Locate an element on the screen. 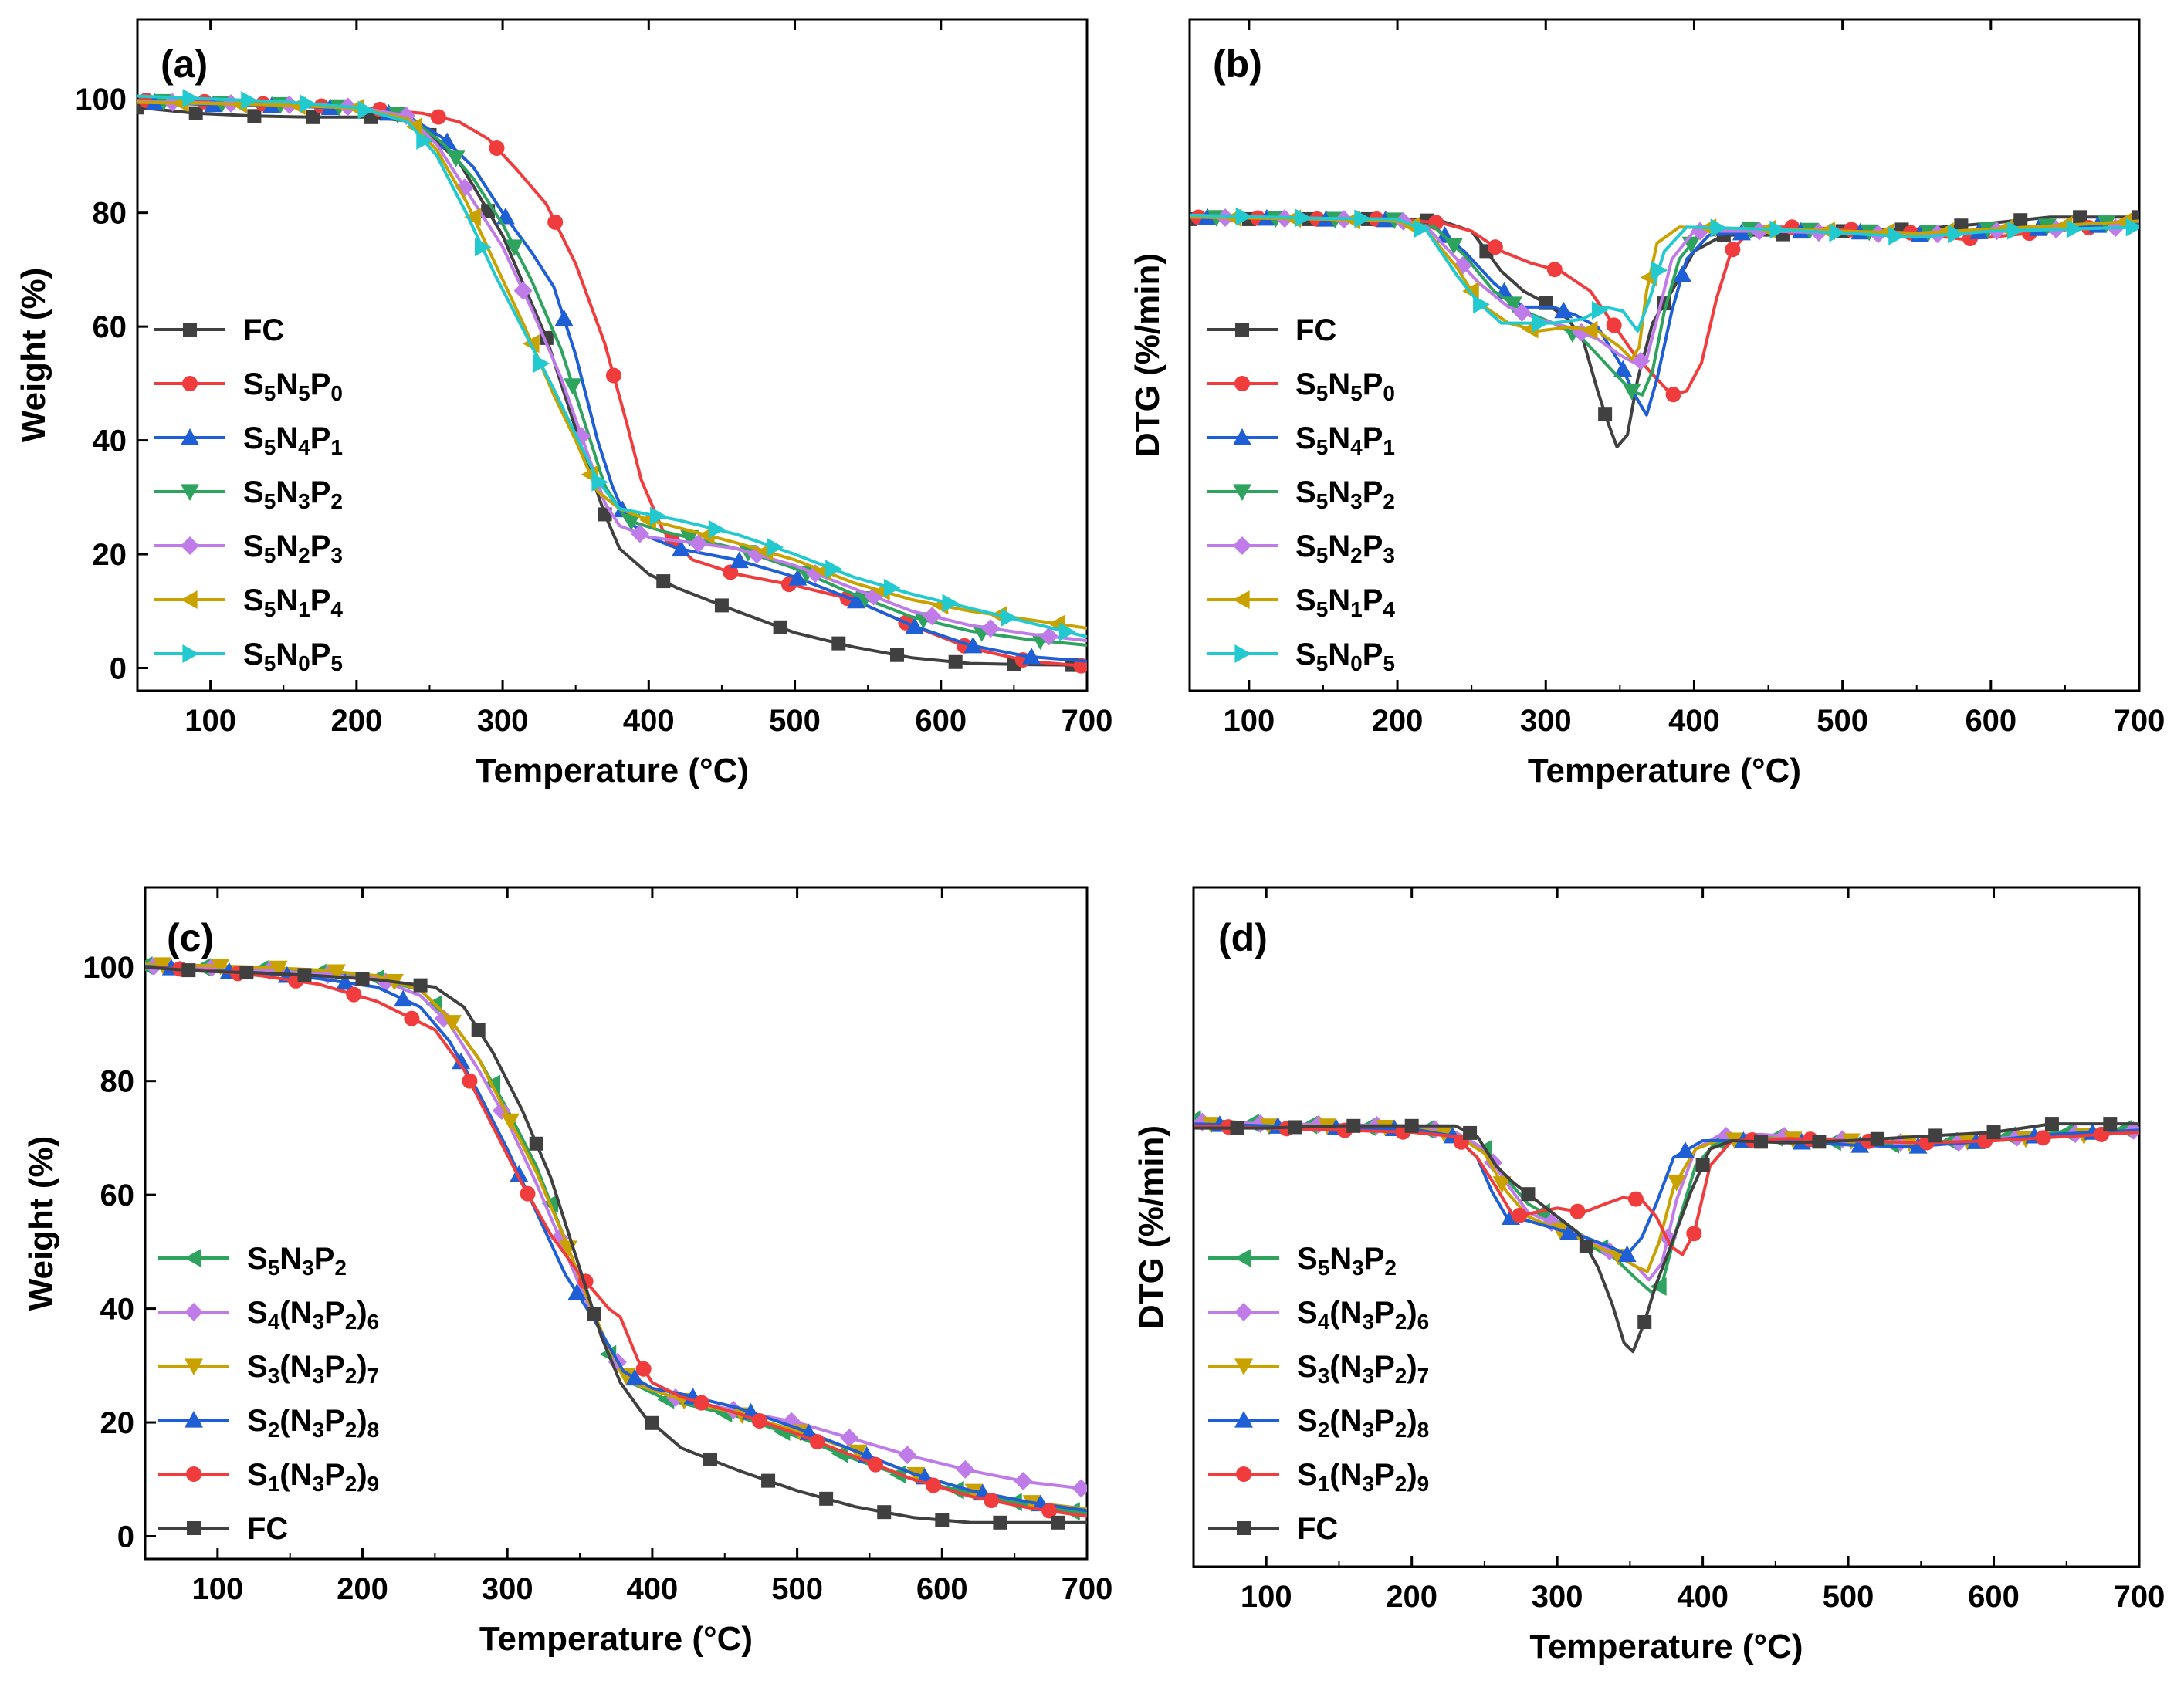 The width and height of the screenshot is (2184, 1691). legend-entry: S5N3P2 is located at coordinates (1302, 1261).